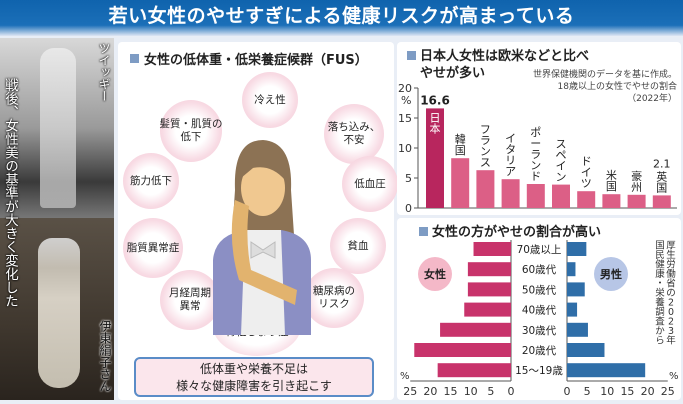 Image resolution: width=683 pixels, height=404 pixels. Describe the element at coordinates (516, 232) in the screenshot. I see `chart-title: 女性の方がやせの割合が高い` at that location.